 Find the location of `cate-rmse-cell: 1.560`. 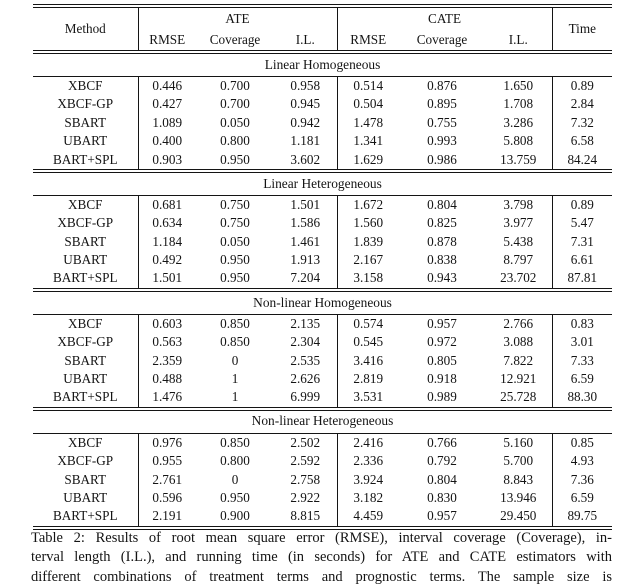

cate-rmse-cell: 1.560 is located at coordinates (367, 223).